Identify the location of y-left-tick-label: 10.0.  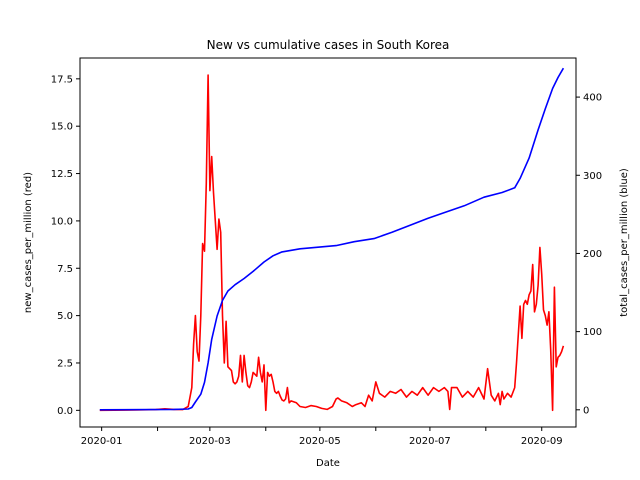
(62, 221).